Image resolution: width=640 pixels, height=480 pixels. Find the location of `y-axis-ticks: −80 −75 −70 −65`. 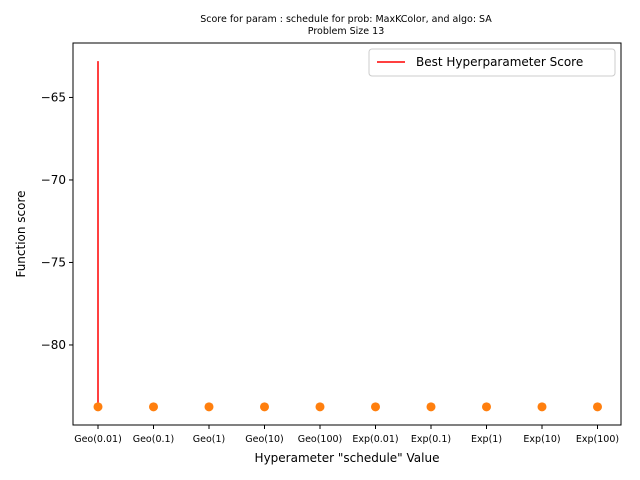

y-axis-ticks: −80 −75 −70 −65 is located at coordinates (57, 221).